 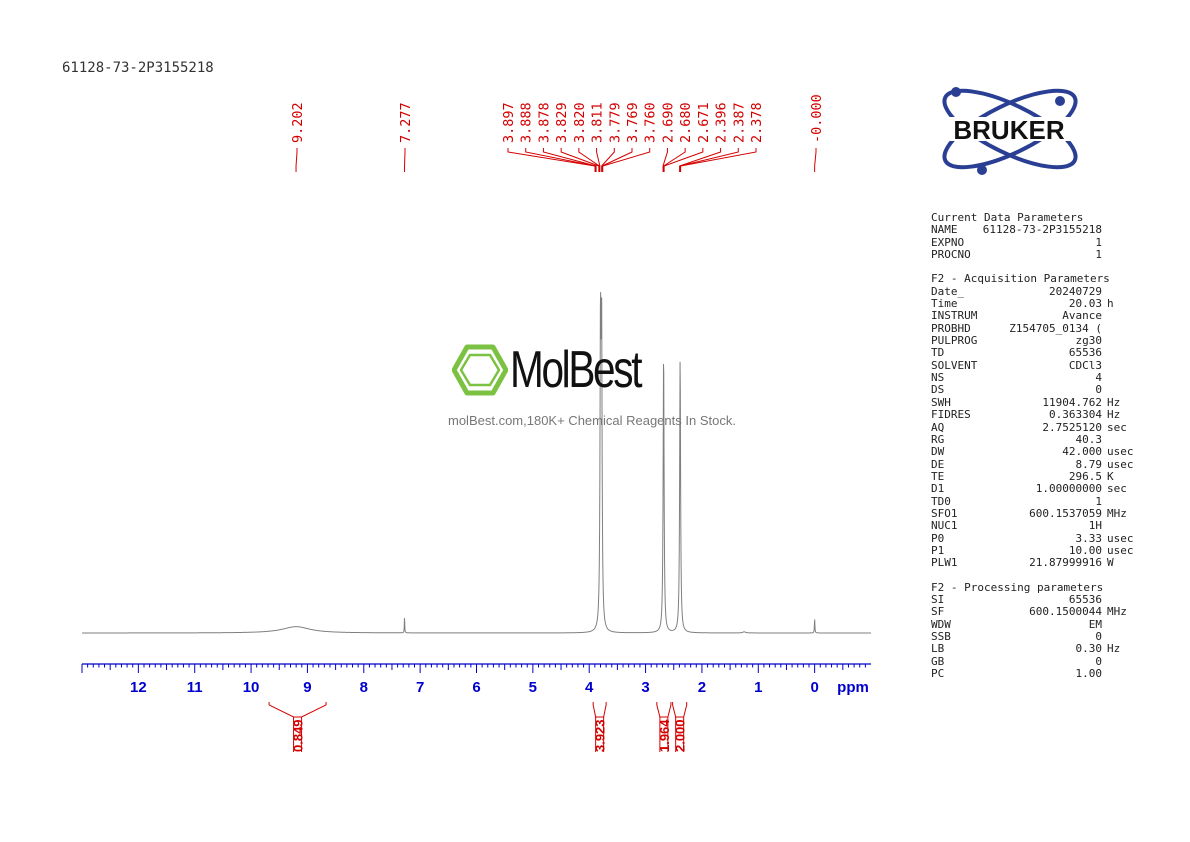 What do you see at coordinates (1098, 378) in the screenshot?
I see `param-value: 4` at bounding box center [1098, 378].